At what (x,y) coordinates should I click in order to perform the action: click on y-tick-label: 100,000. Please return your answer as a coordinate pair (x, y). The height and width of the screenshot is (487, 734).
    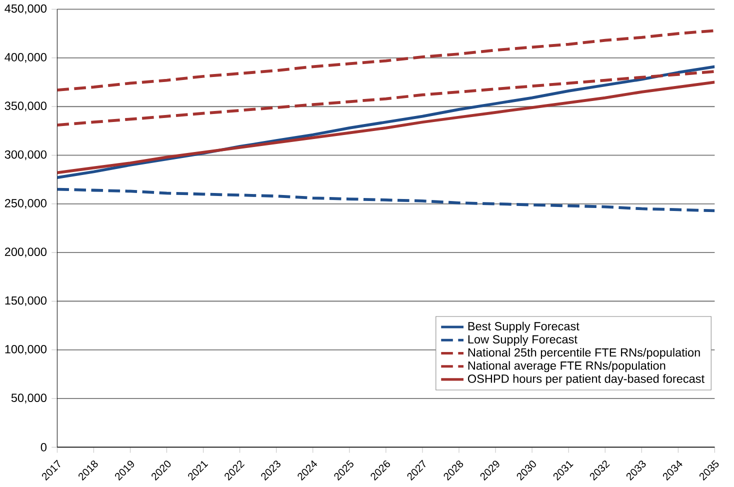
    Looking at the image, I should click on (26, 349).